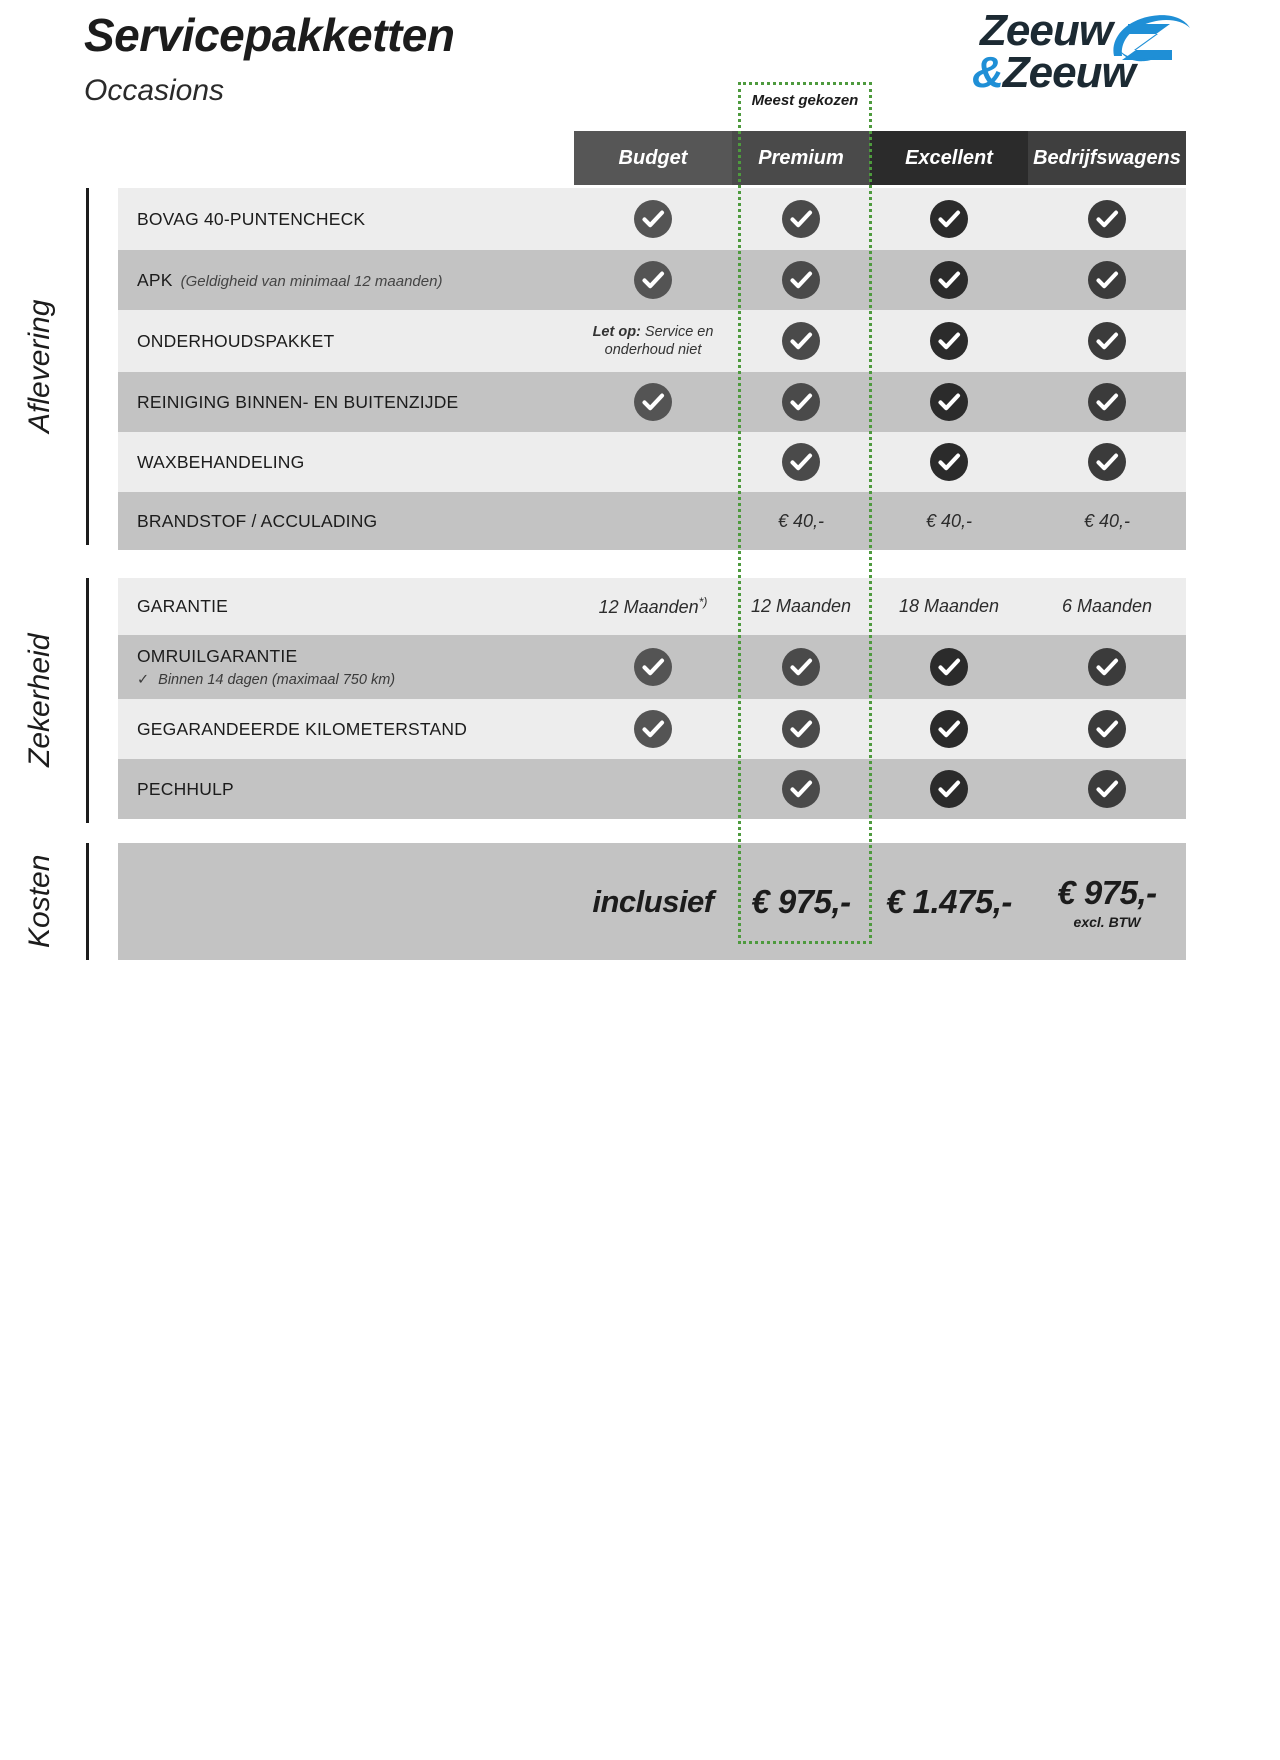  I want to click on rail-kosten, so click(87, 901).